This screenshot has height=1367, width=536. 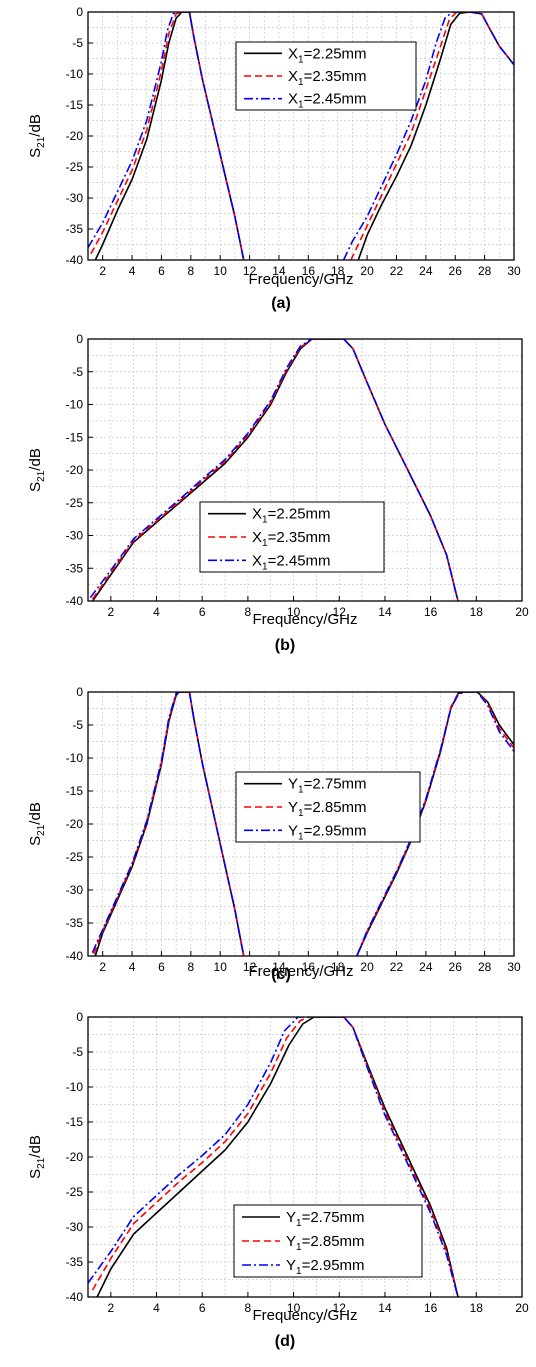 What do you see at coordinates (327, 55) in the screenshot?
I see `legend-label-1: X1=2.25mm` at bounding box center [327, 55].